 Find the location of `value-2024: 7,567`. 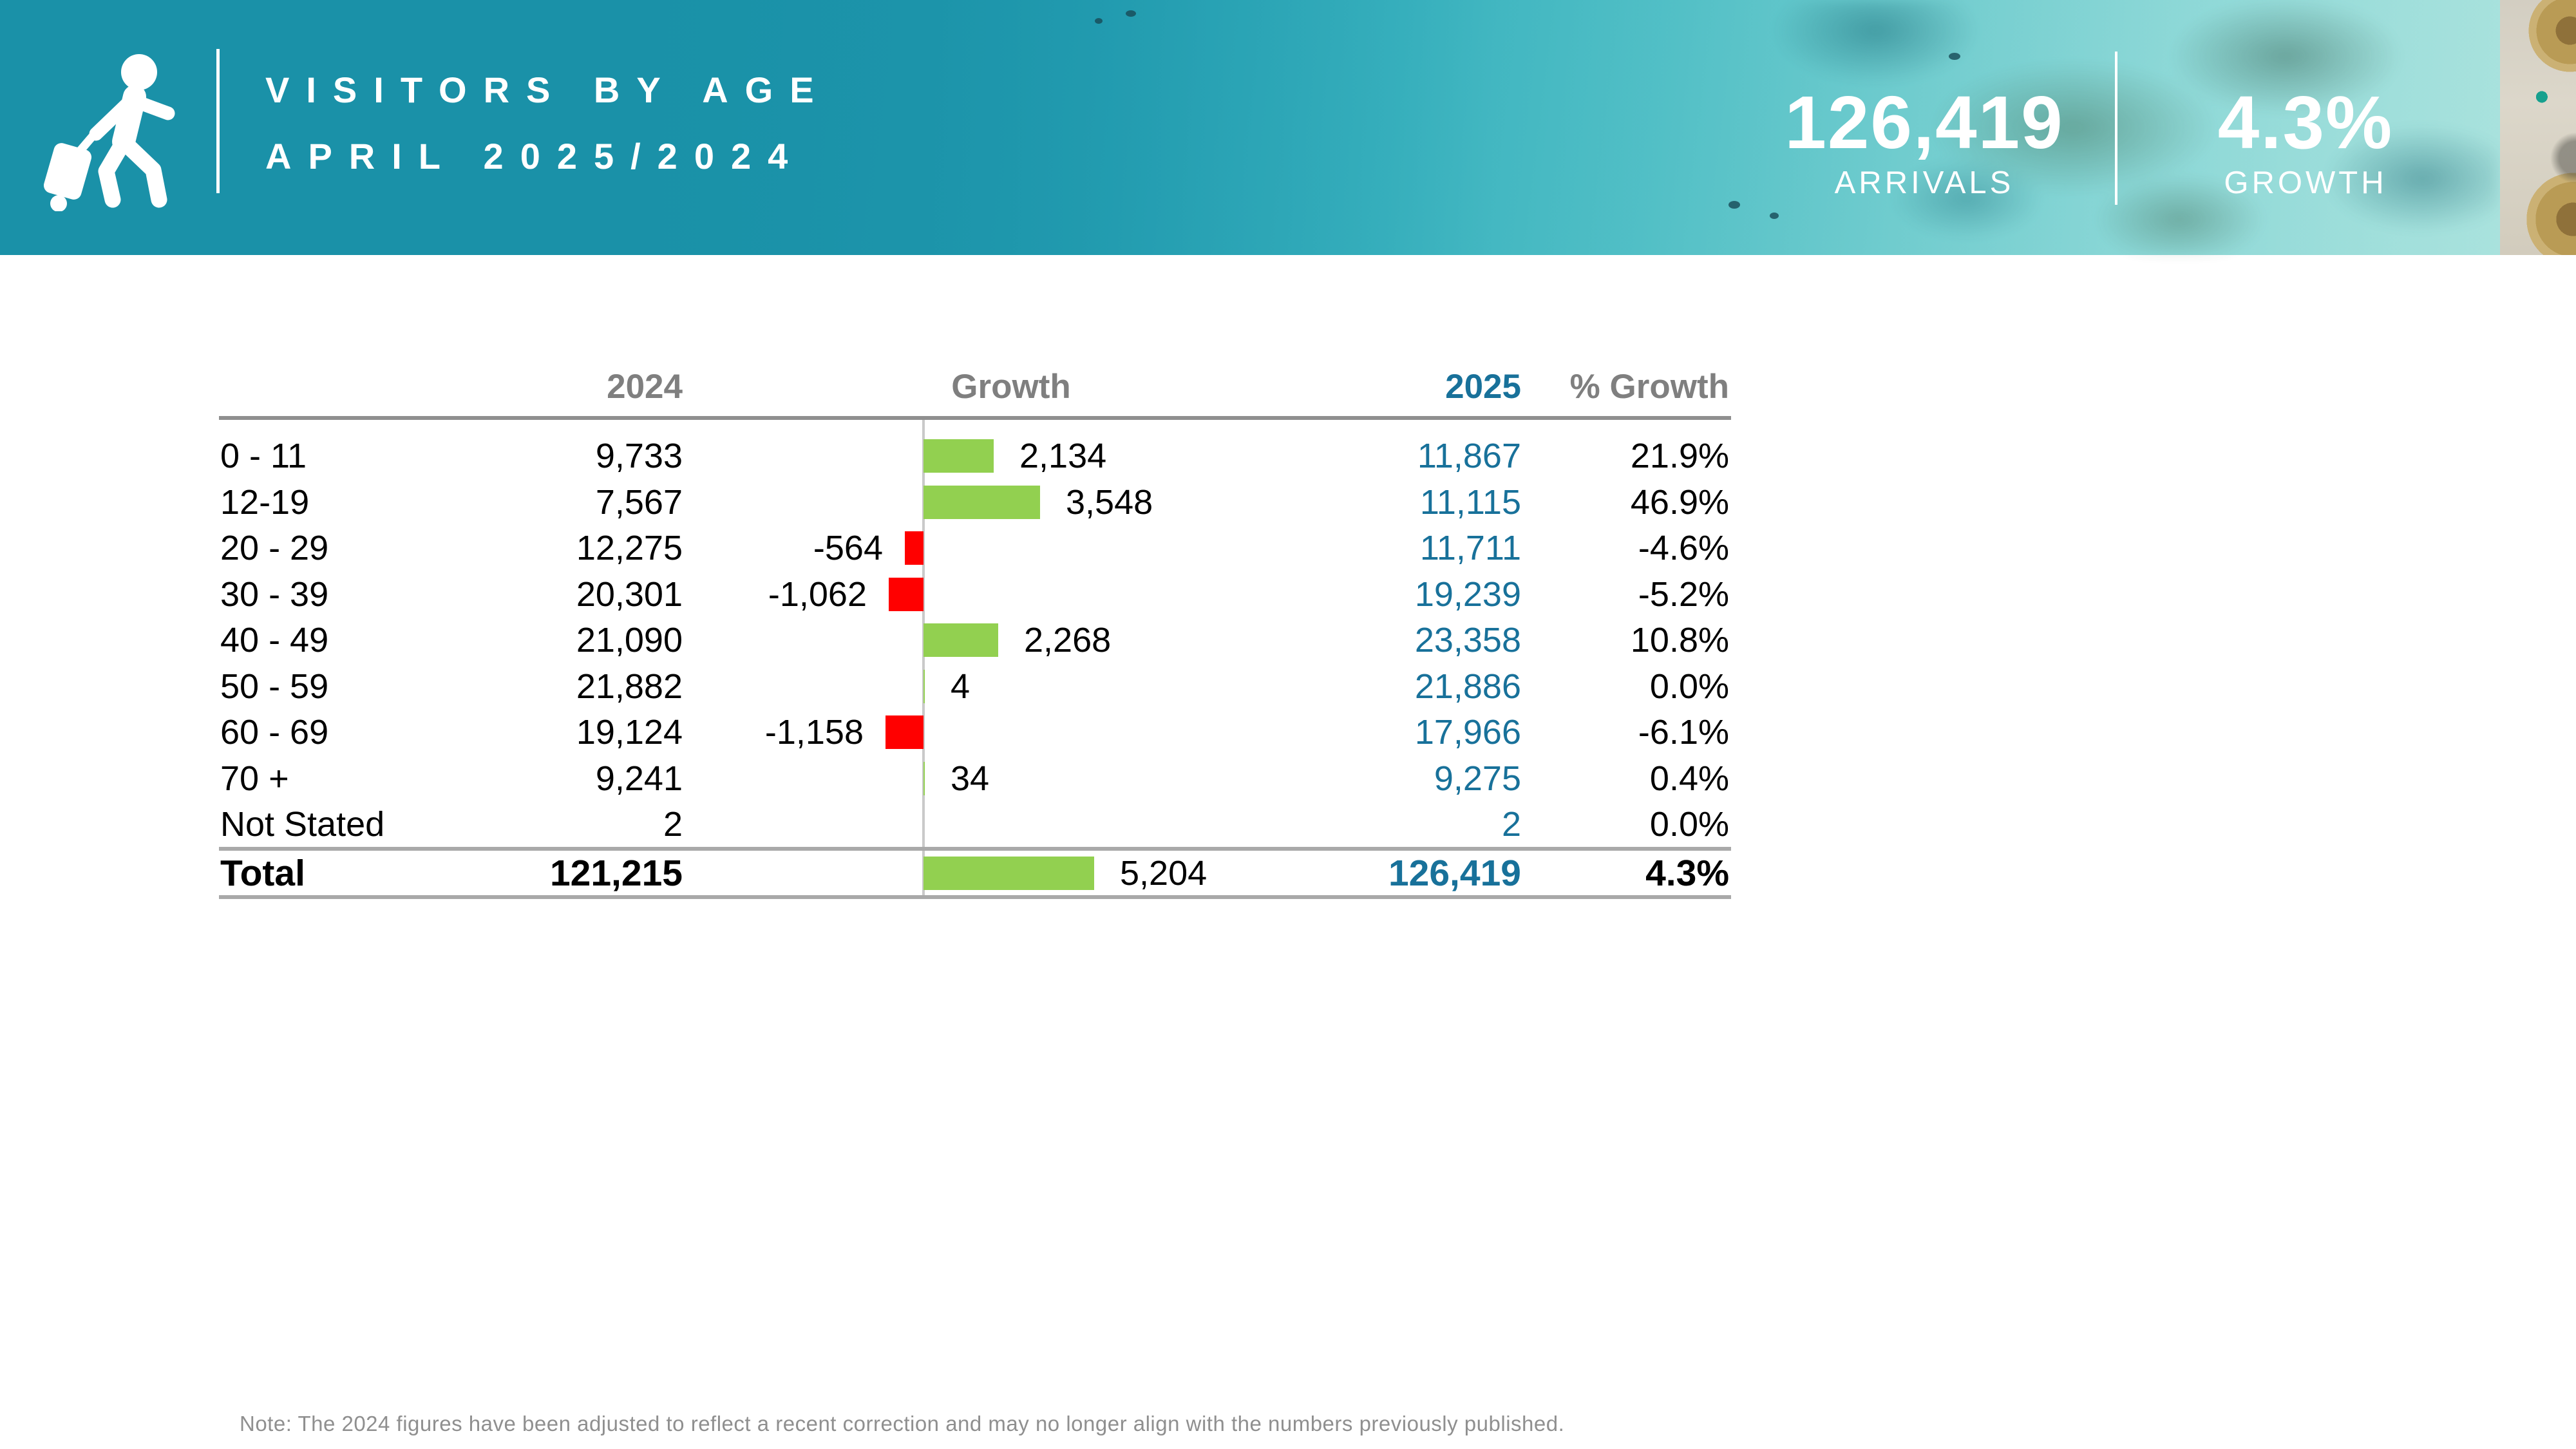

value-2024: 7,567 is located at coordinates (639, 502).